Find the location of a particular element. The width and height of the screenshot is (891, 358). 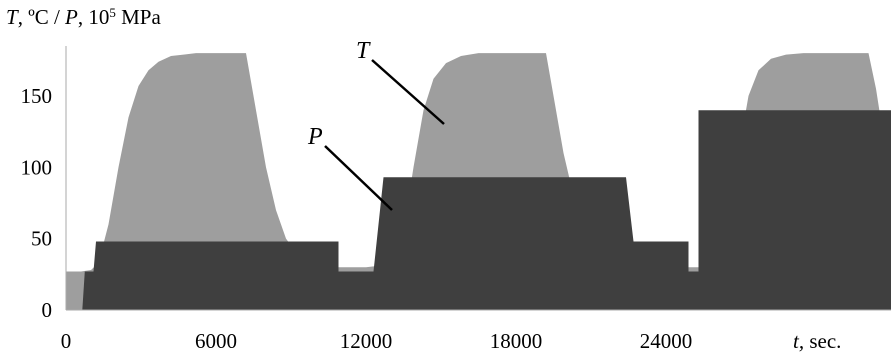

y-axis-title: T, ºC / P, 105 MPa is located at coordinates (83, 17).